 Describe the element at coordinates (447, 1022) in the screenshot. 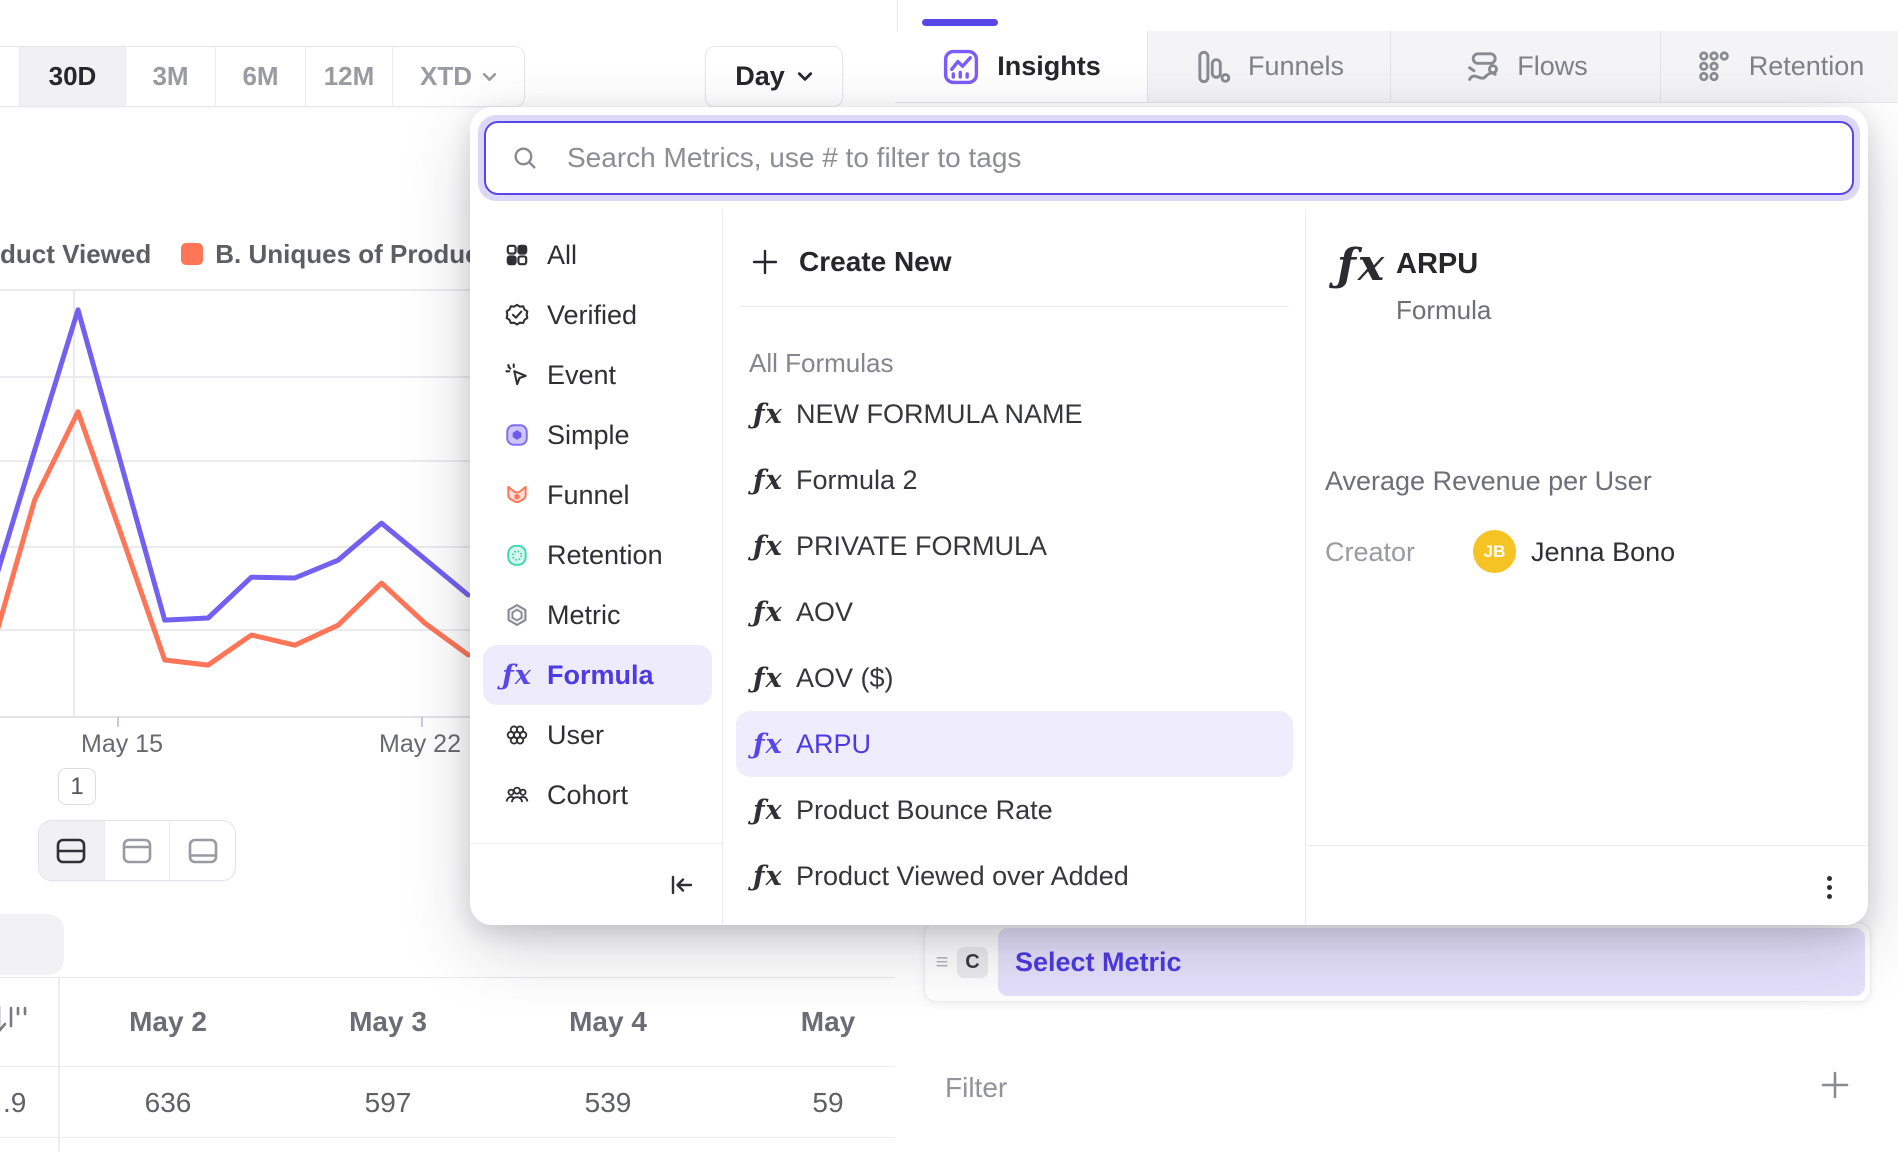

I see `table-header-row: May 2 May 3 May 4 May` at that location.